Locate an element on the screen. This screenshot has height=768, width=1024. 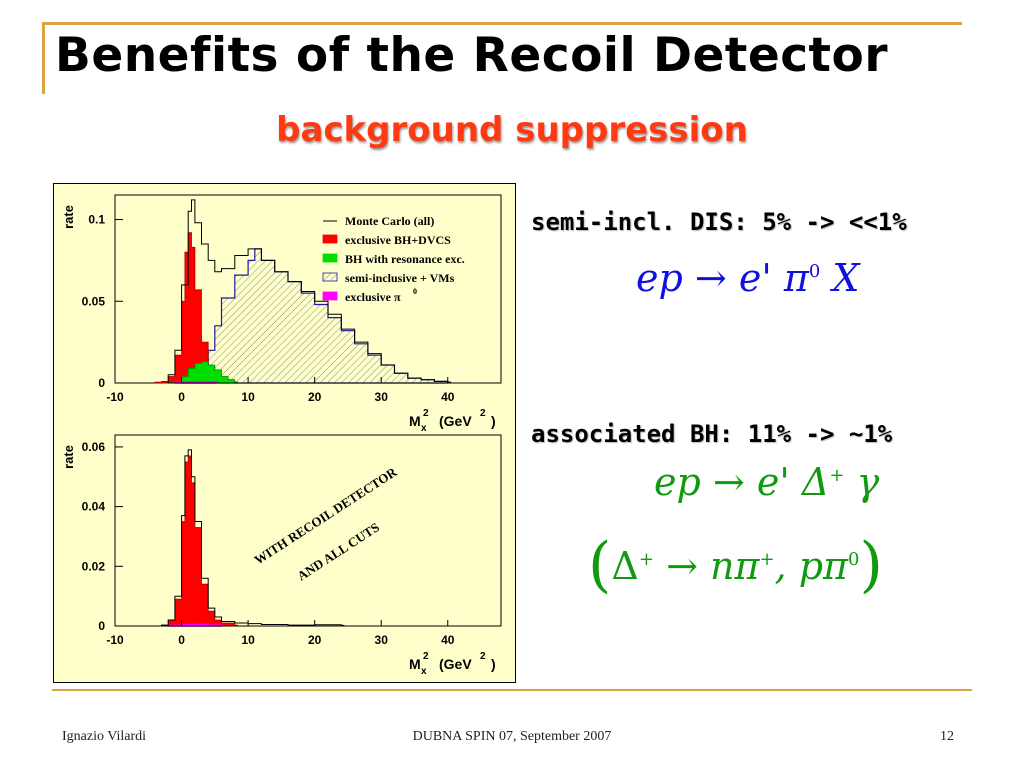
legend-label-1: Monte Carlo (all) is located at coordinates (389, 221).